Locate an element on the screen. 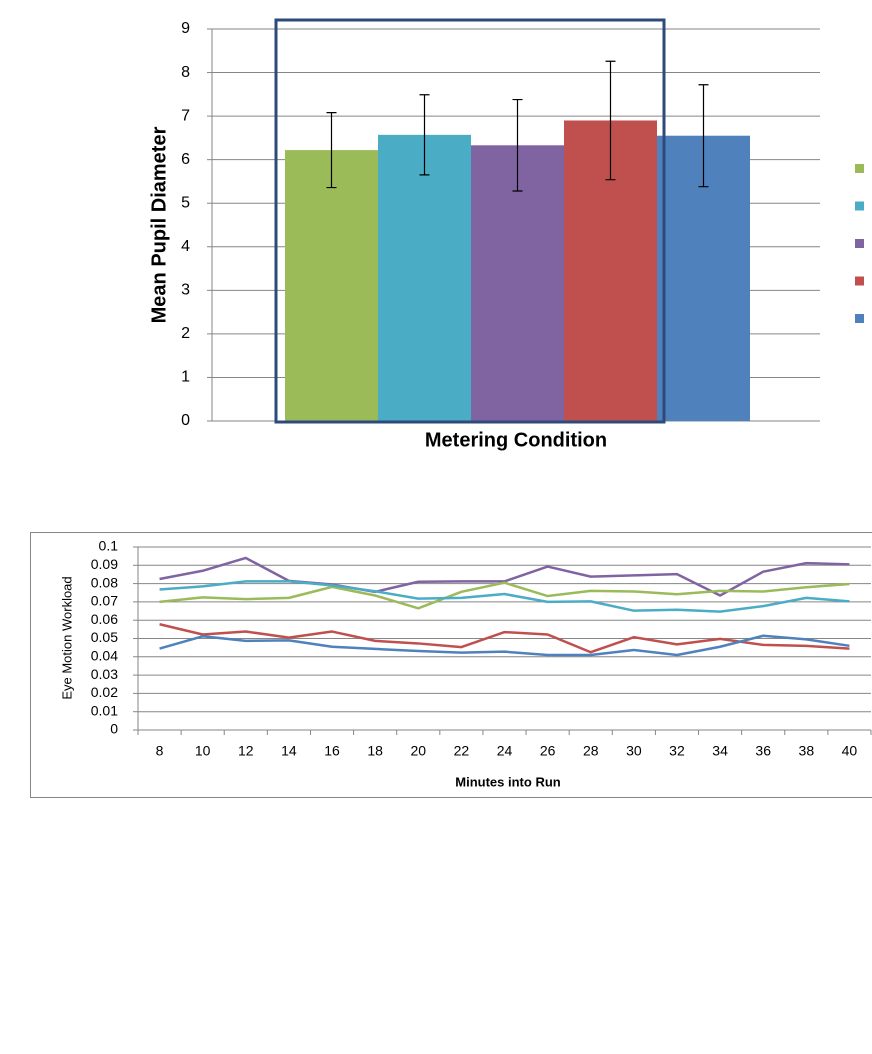 The height and width of the screenshot is (1054, 872). x-tick-label: 20 is located at coordinates (418, 751).